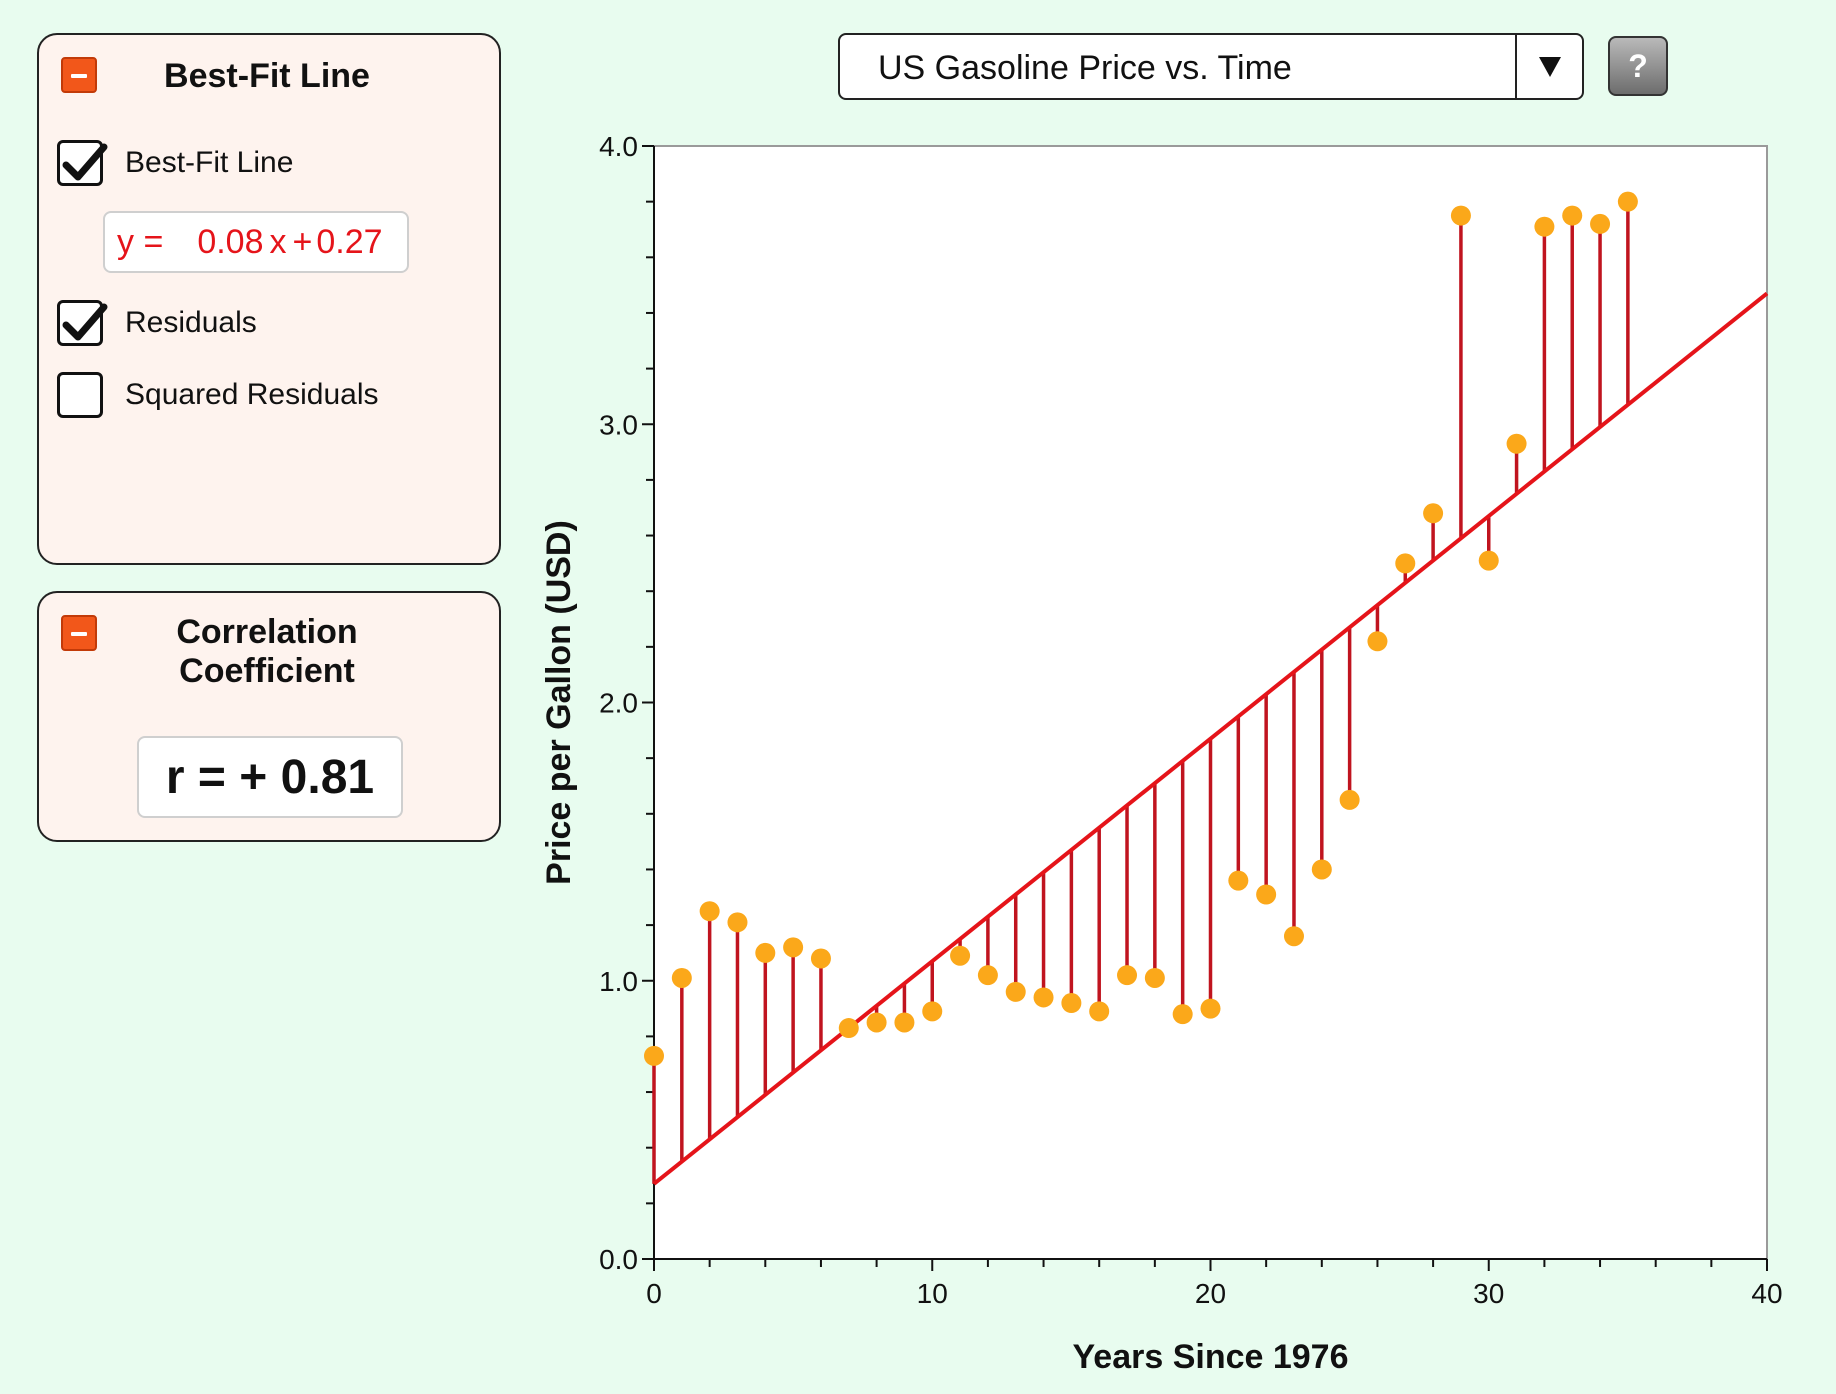 This screenshot has width=1836, height=1394. Describe the element at coordinates (267, 76) in the screenshot. I see `best-fit-panel-title: Best-Fit Line` at that location.